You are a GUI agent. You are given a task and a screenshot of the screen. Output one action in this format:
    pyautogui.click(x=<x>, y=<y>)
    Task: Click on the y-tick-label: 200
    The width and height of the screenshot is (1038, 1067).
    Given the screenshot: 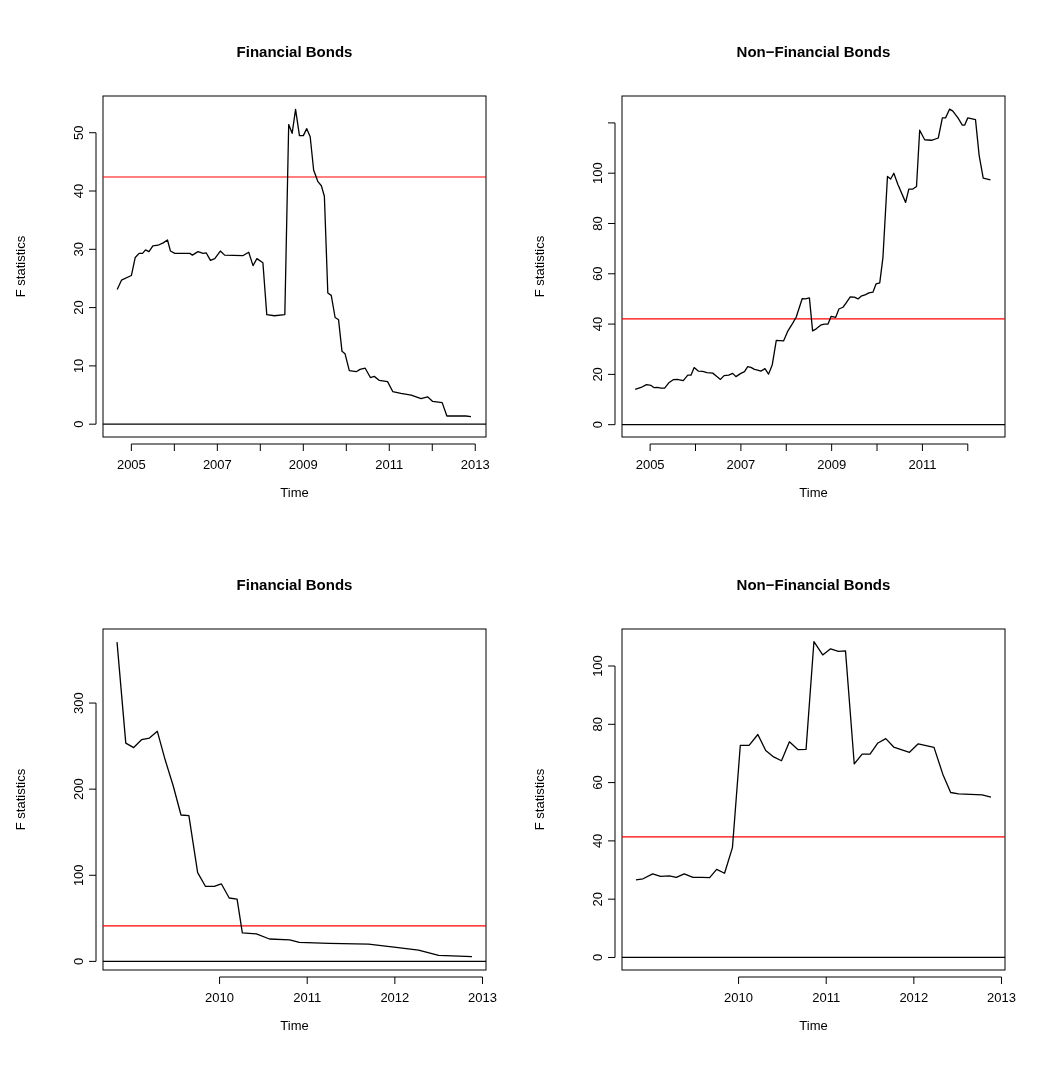 What is the action you would take?
    pyautogui.click(x=78, y=789)
    